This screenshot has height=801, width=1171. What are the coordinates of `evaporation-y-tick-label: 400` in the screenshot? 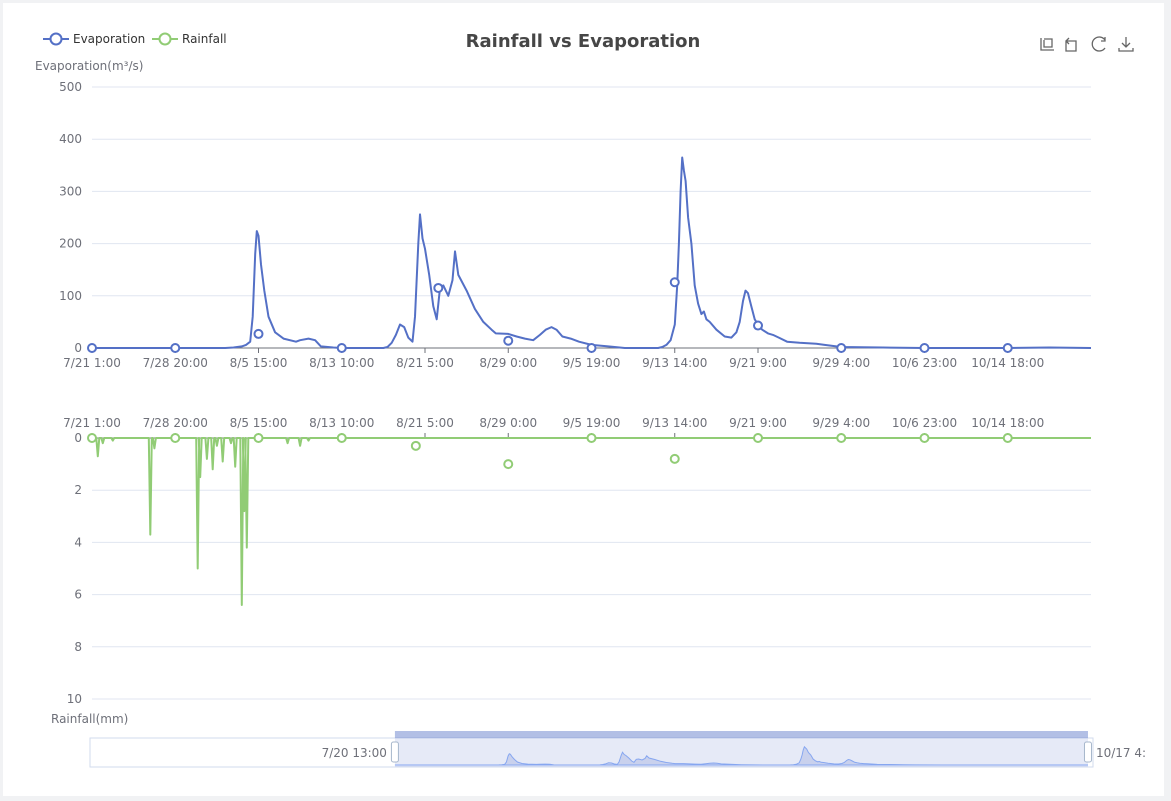 It's located at (70, 139).